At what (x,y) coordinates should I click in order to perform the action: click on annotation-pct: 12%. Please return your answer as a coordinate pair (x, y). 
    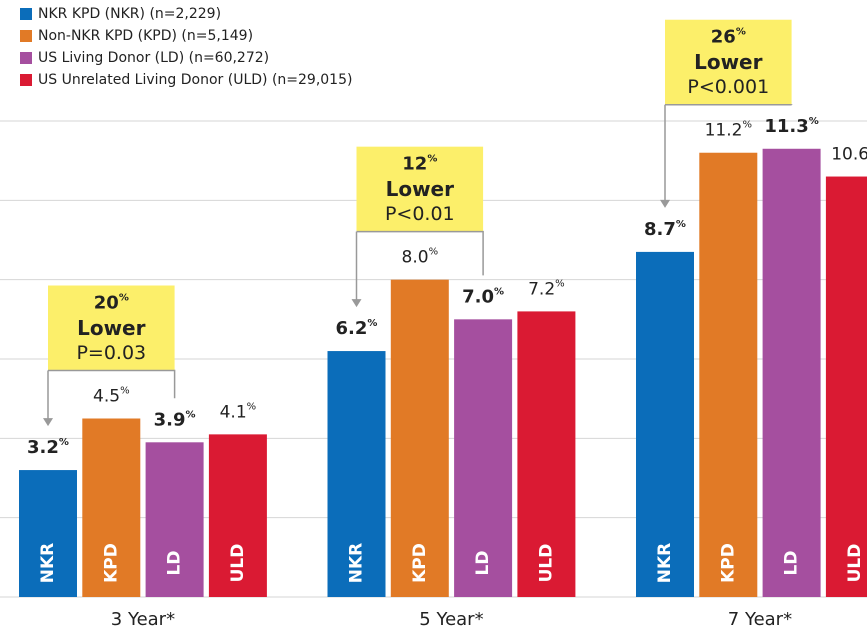
    Looking at the image, I should click on (419, 164).